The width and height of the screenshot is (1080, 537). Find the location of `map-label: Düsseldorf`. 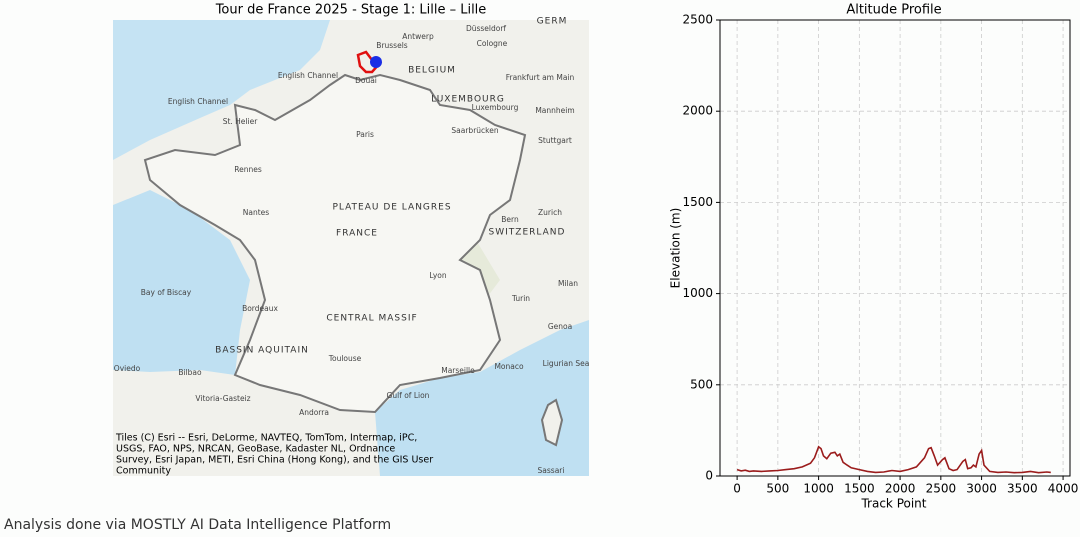

map-label: Düsseldorf is located at coordinates (486, 28).